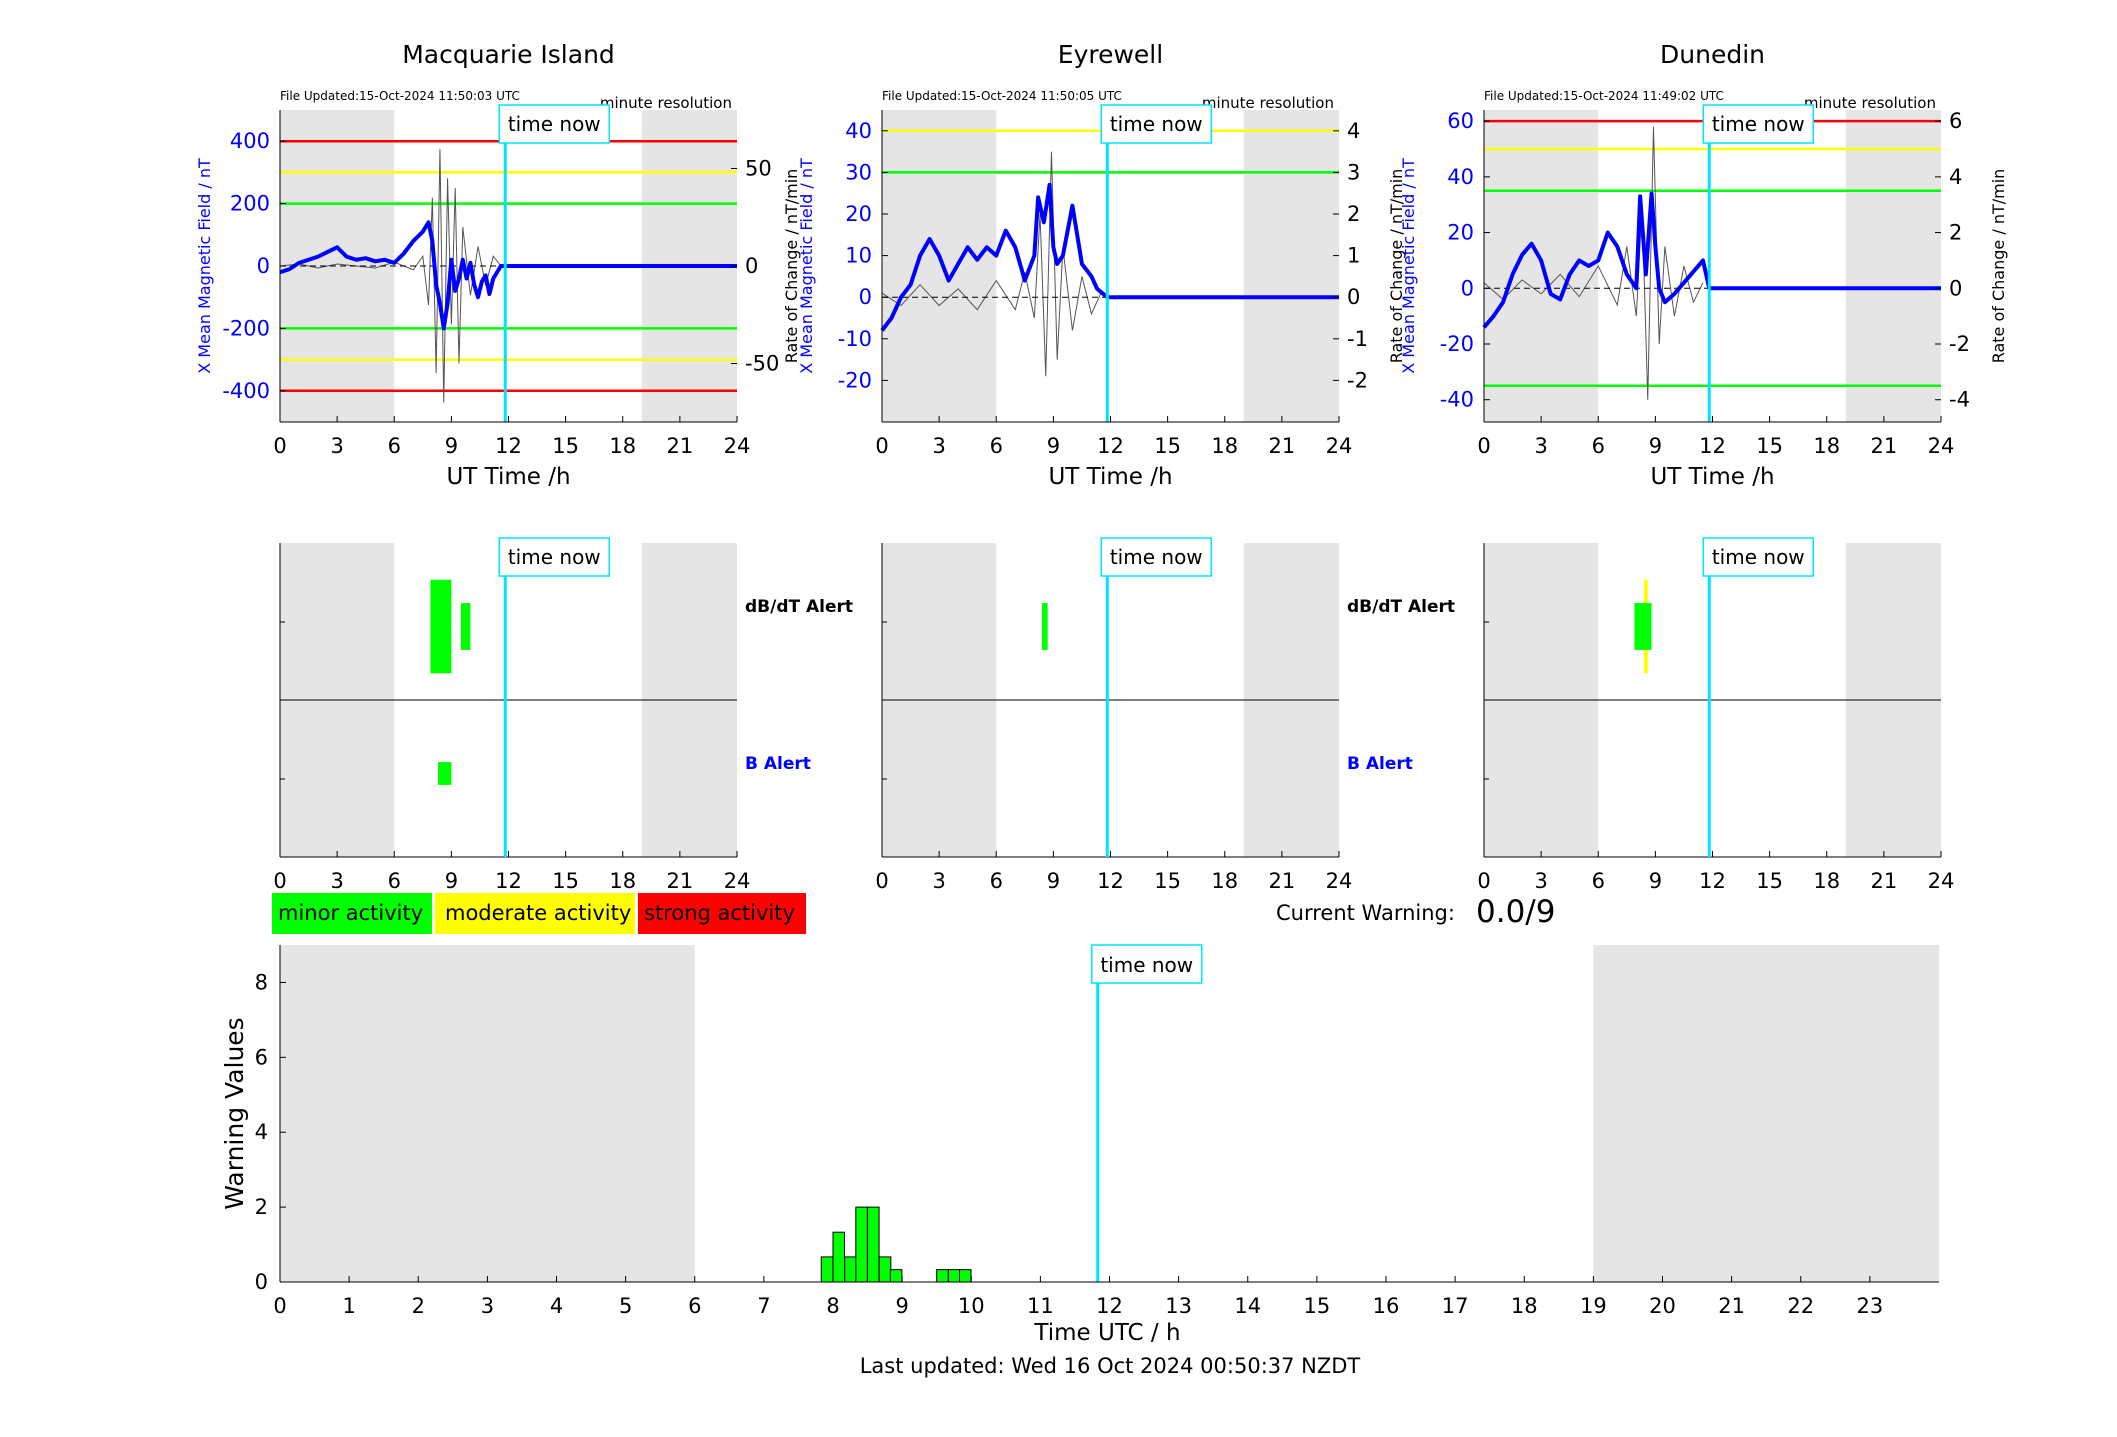 This screenshot has width=2117, height=1437. What do you see at coordinates (1604, 96) in the screenshot?
I see `file-updated-text: File Updated:15-Oct-2024 11:49:02 UTC` at bounding box center [1604, 96].